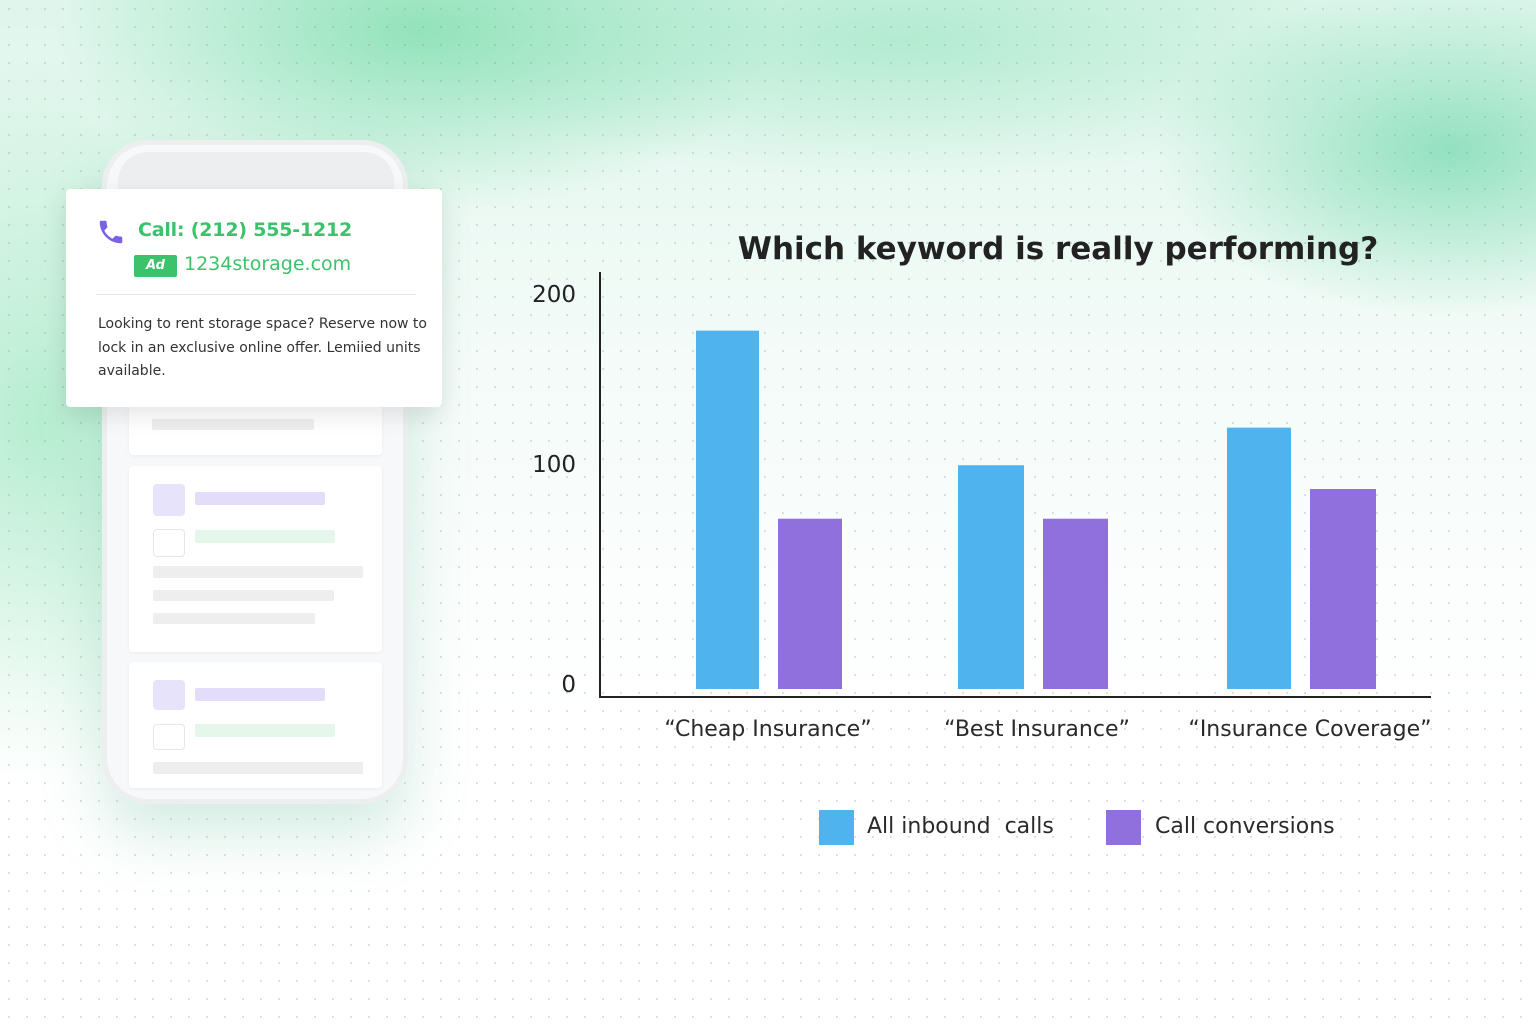  I want to click on legend-label-all-inbound-calls: All inbound calls, so click(960, 826).